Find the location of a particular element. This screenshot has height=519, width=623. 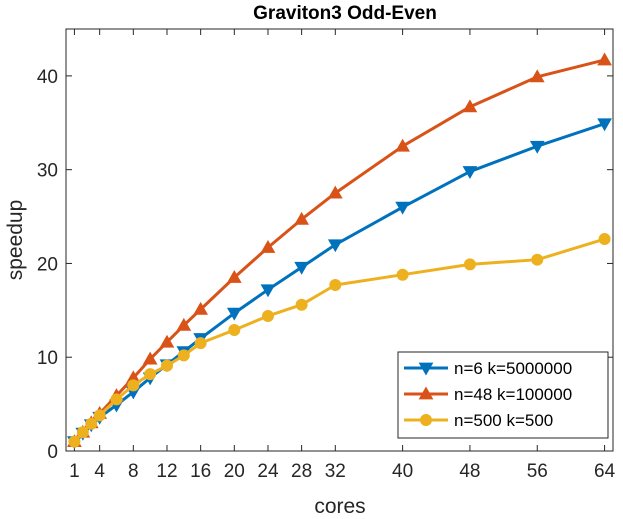

legend-entry: n=6 k=5000000 is located at coordinates (488, 368).